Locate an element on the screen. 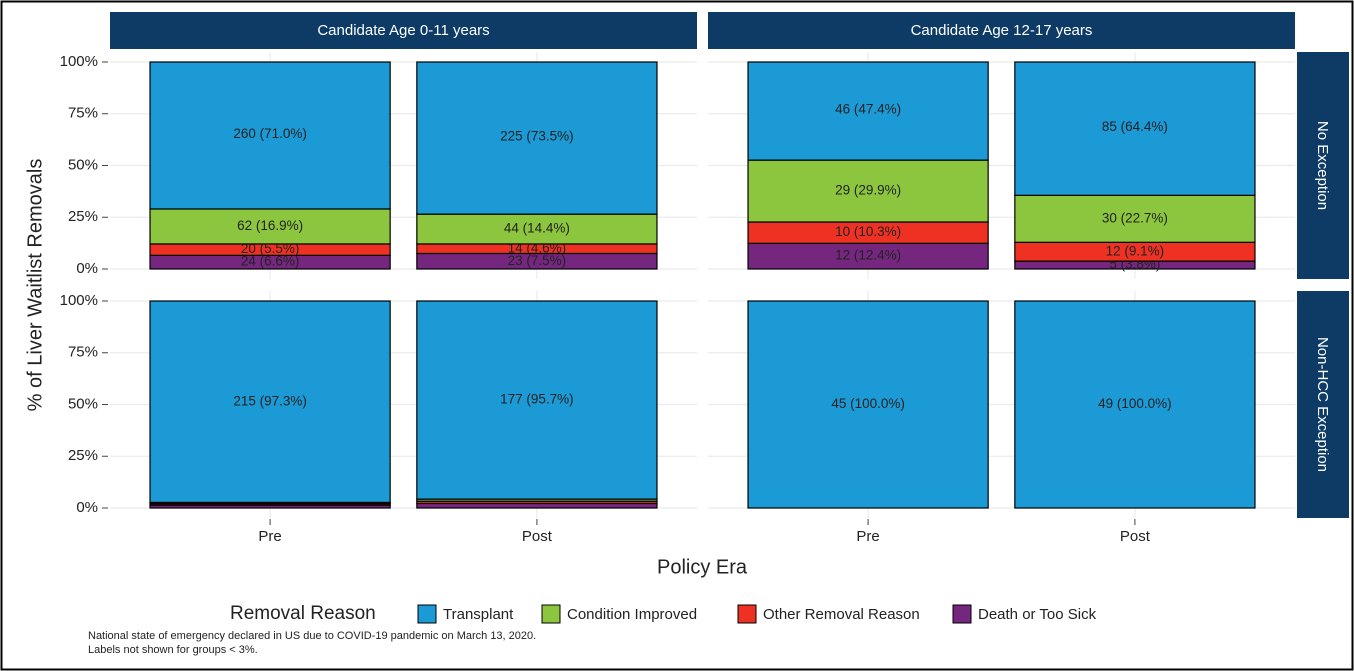 The width and height of the screenshot is (1354, 671). facet-label: Non-HCC Exception is located at coordinates (1322, 404).